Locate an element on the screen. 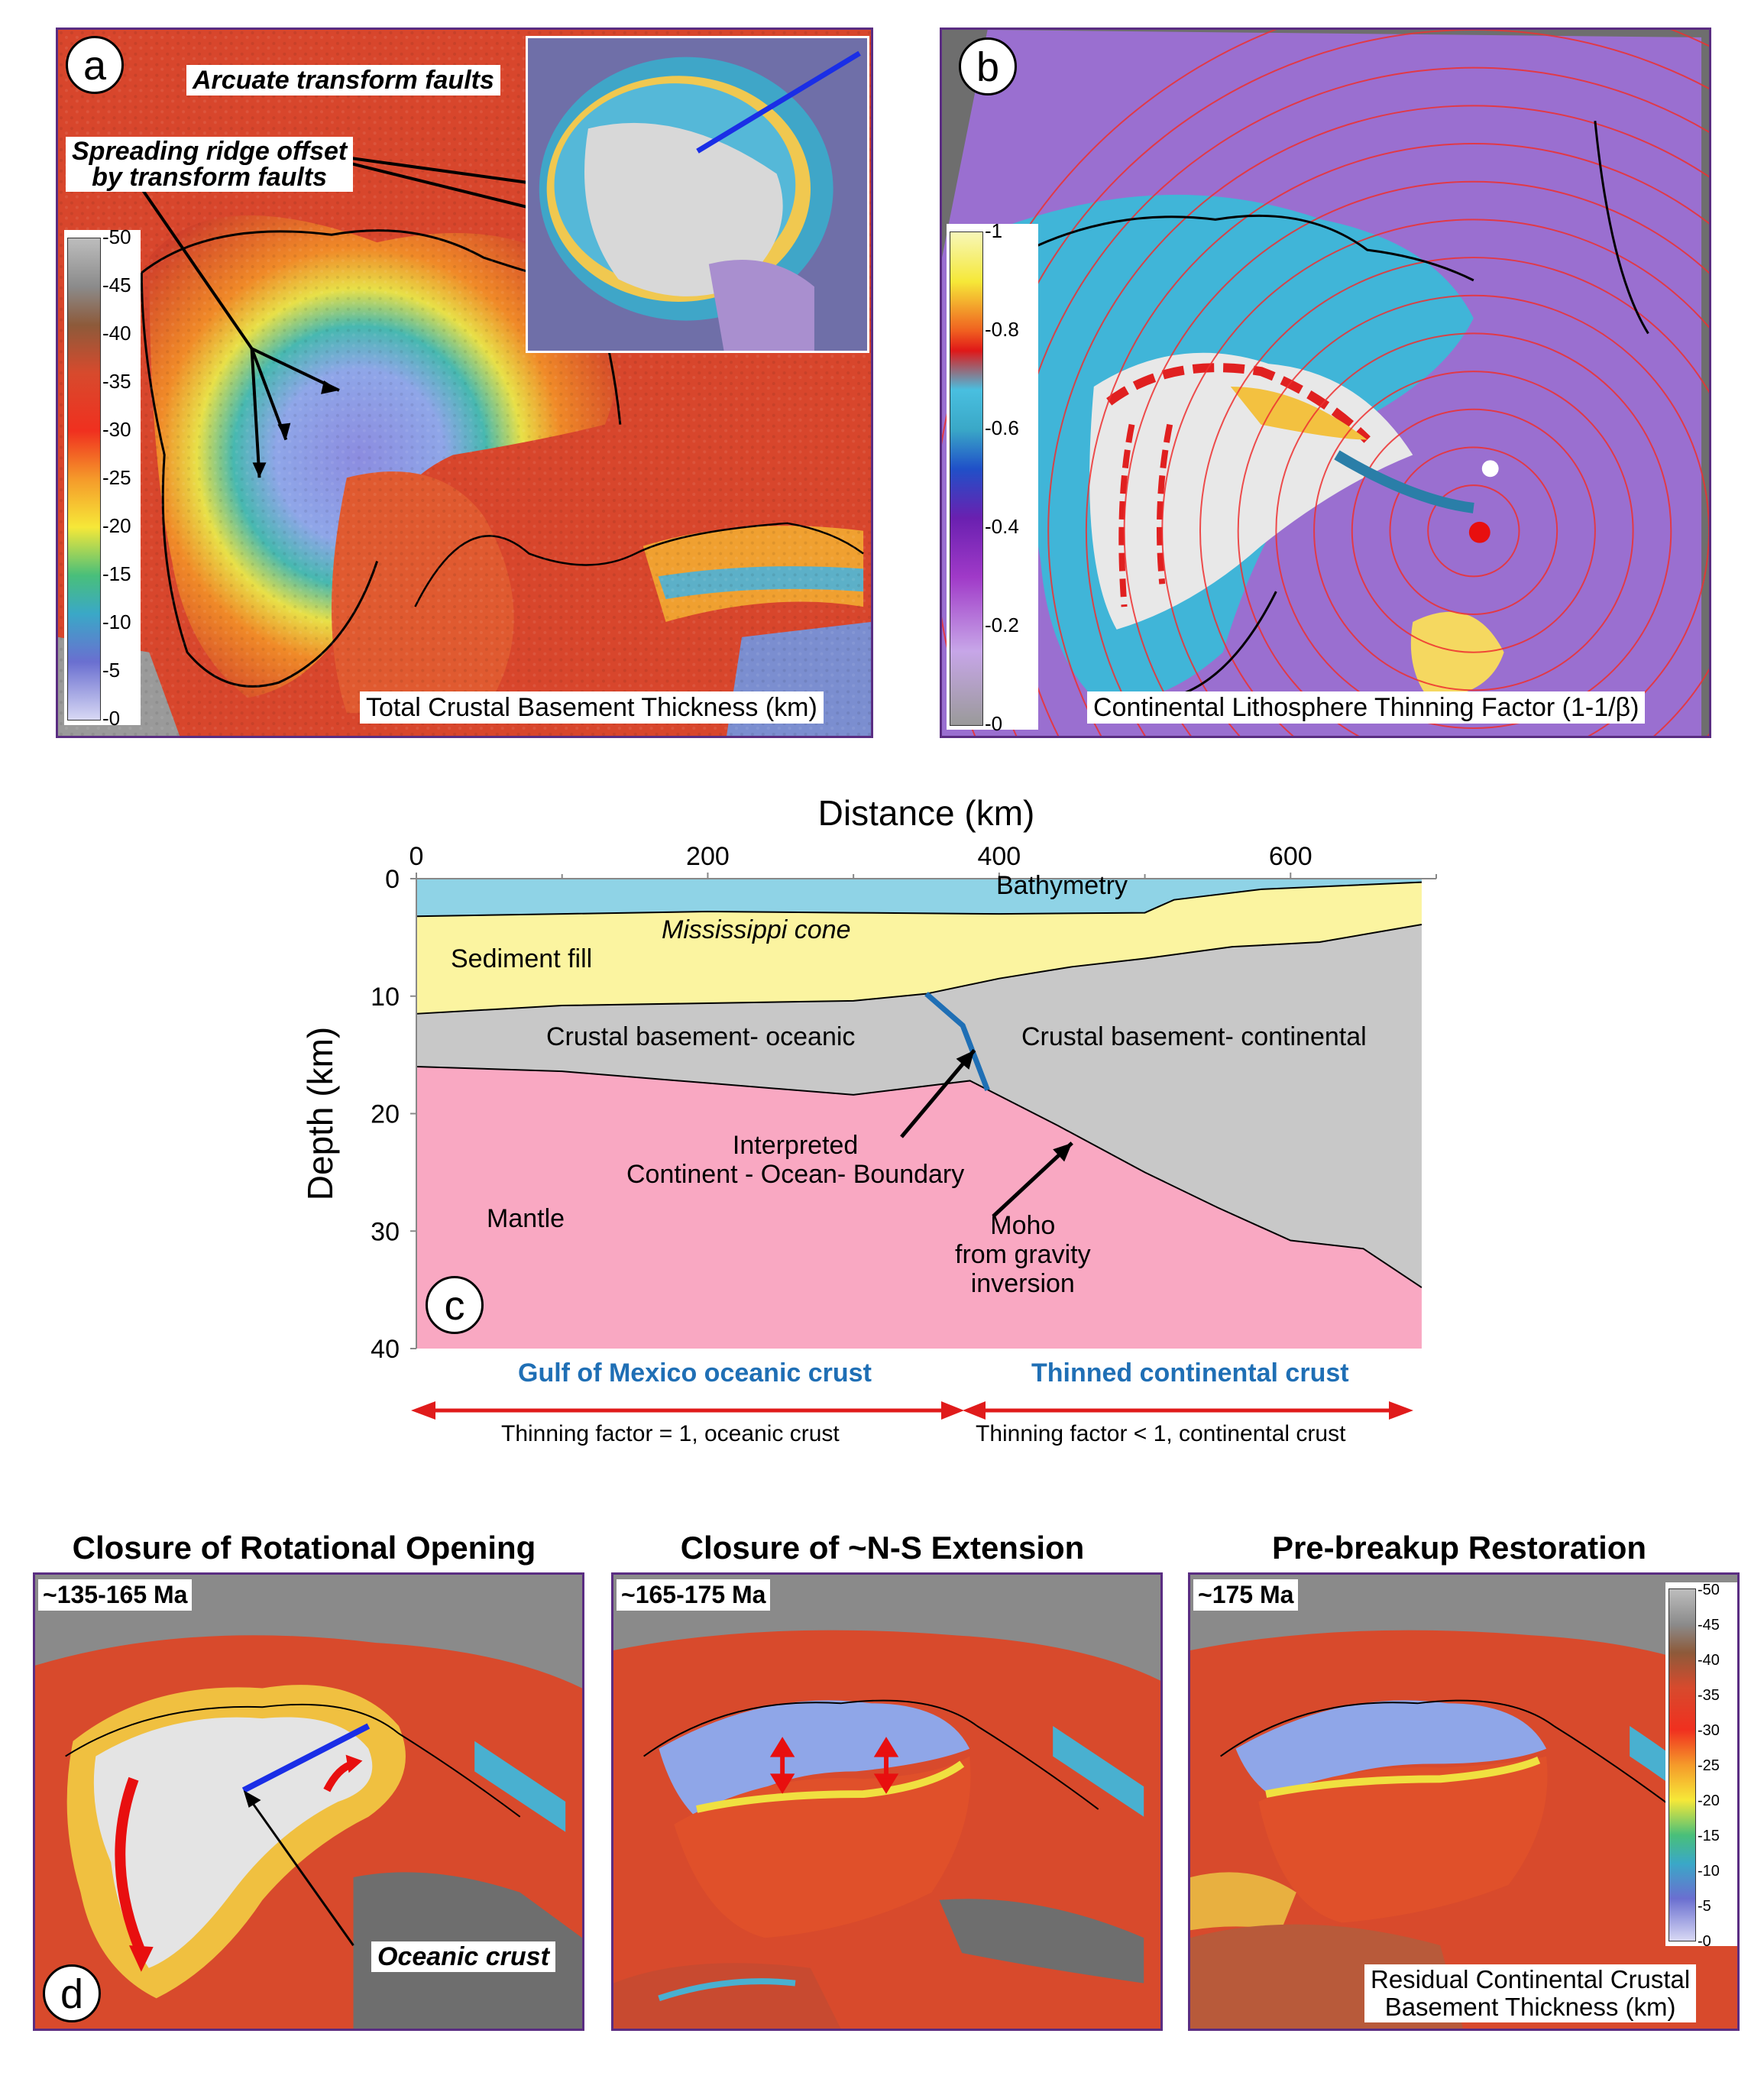  layer-label-mantle: Mantle is located at coordinates (526, 1218).